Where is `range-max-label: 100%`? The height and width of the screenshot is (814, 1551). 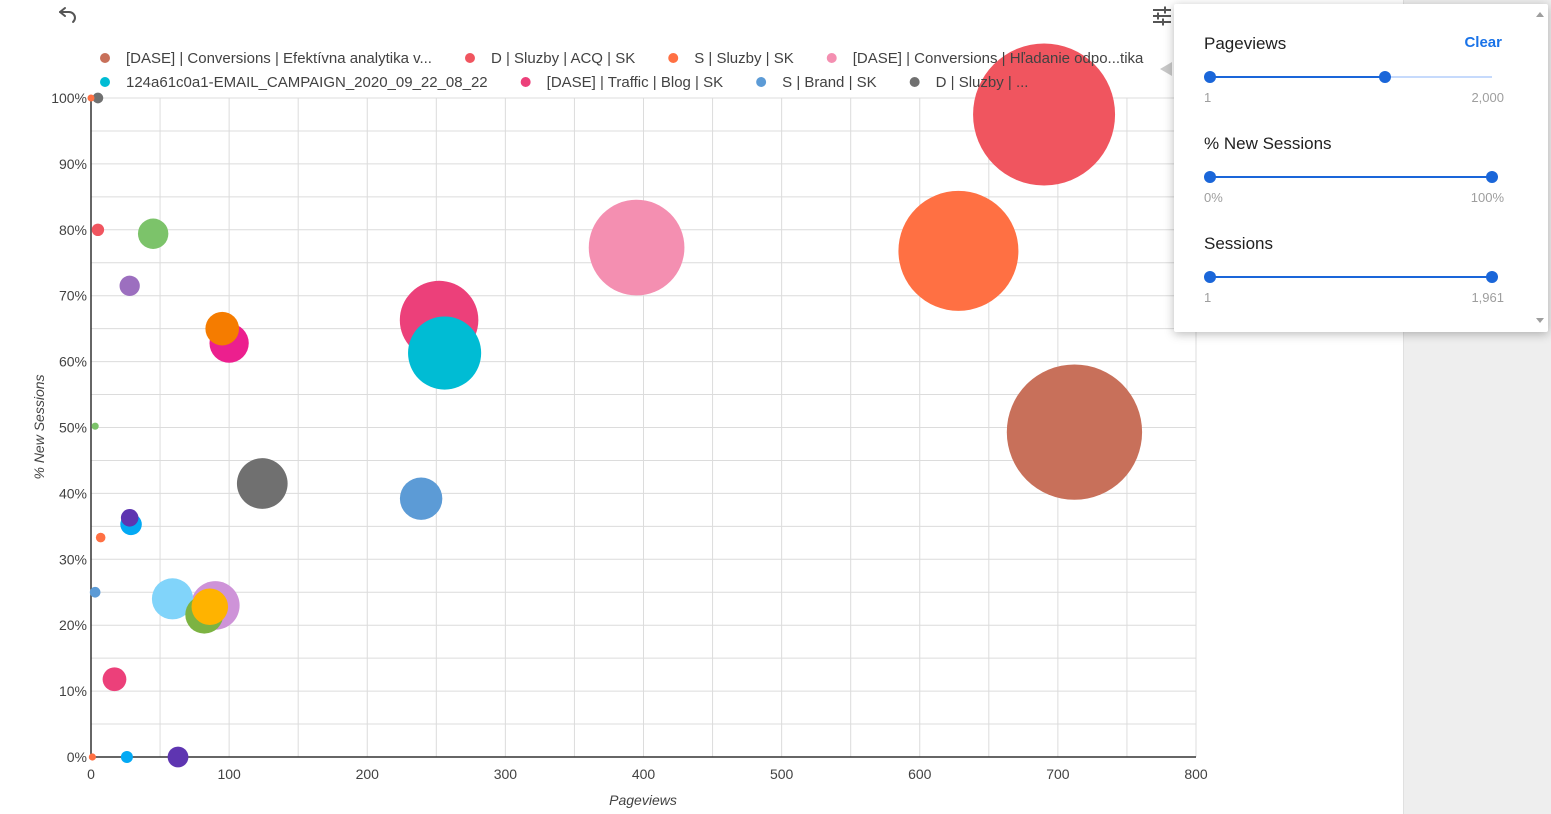
range-max-label: 100% is located at coordinates (1487, 197).